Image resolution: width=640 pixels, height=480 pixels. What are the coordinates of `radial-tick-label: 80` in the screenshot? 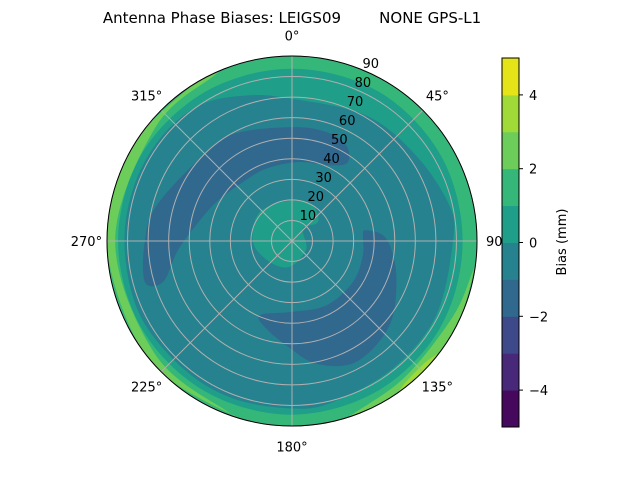 It's located at (363, 83).